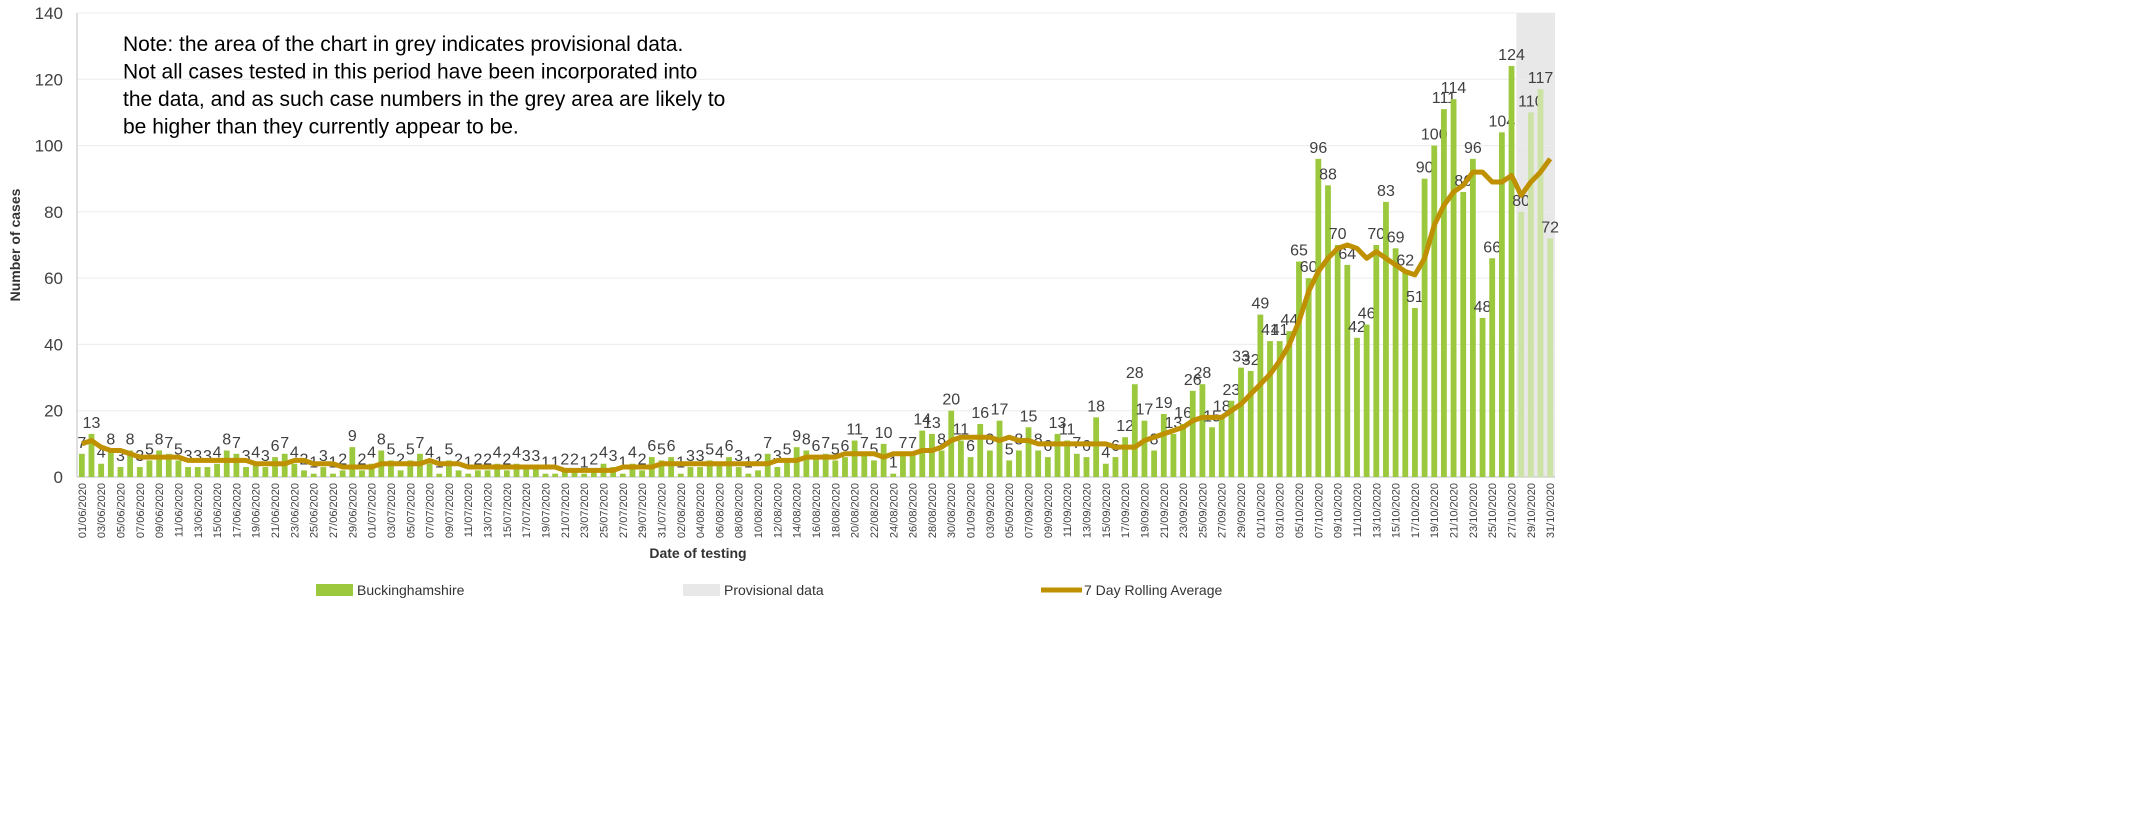 This screenshot has width=2143, height=819. I want to click on x-tick-label: 27/09/2020, so click(1223, 510).